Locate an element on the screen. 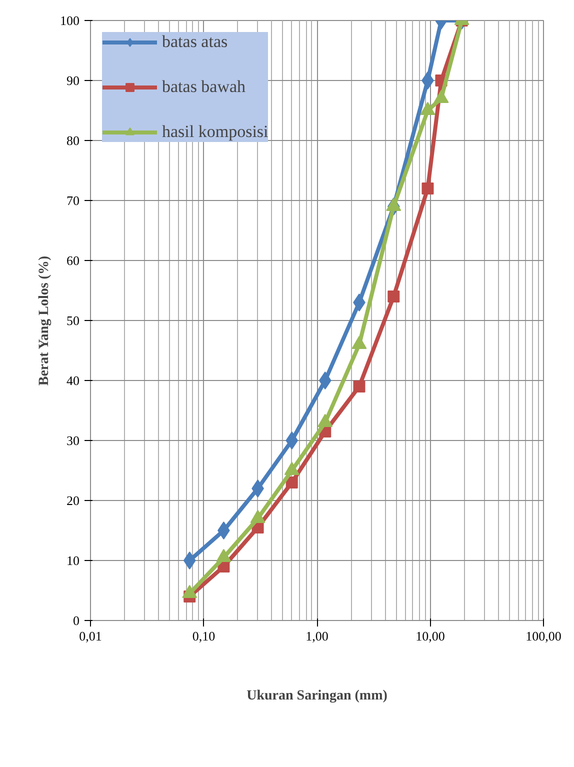 This screenshot has width=574, height=767. y-tick-label: 60 is located at coordinates (73, 260).